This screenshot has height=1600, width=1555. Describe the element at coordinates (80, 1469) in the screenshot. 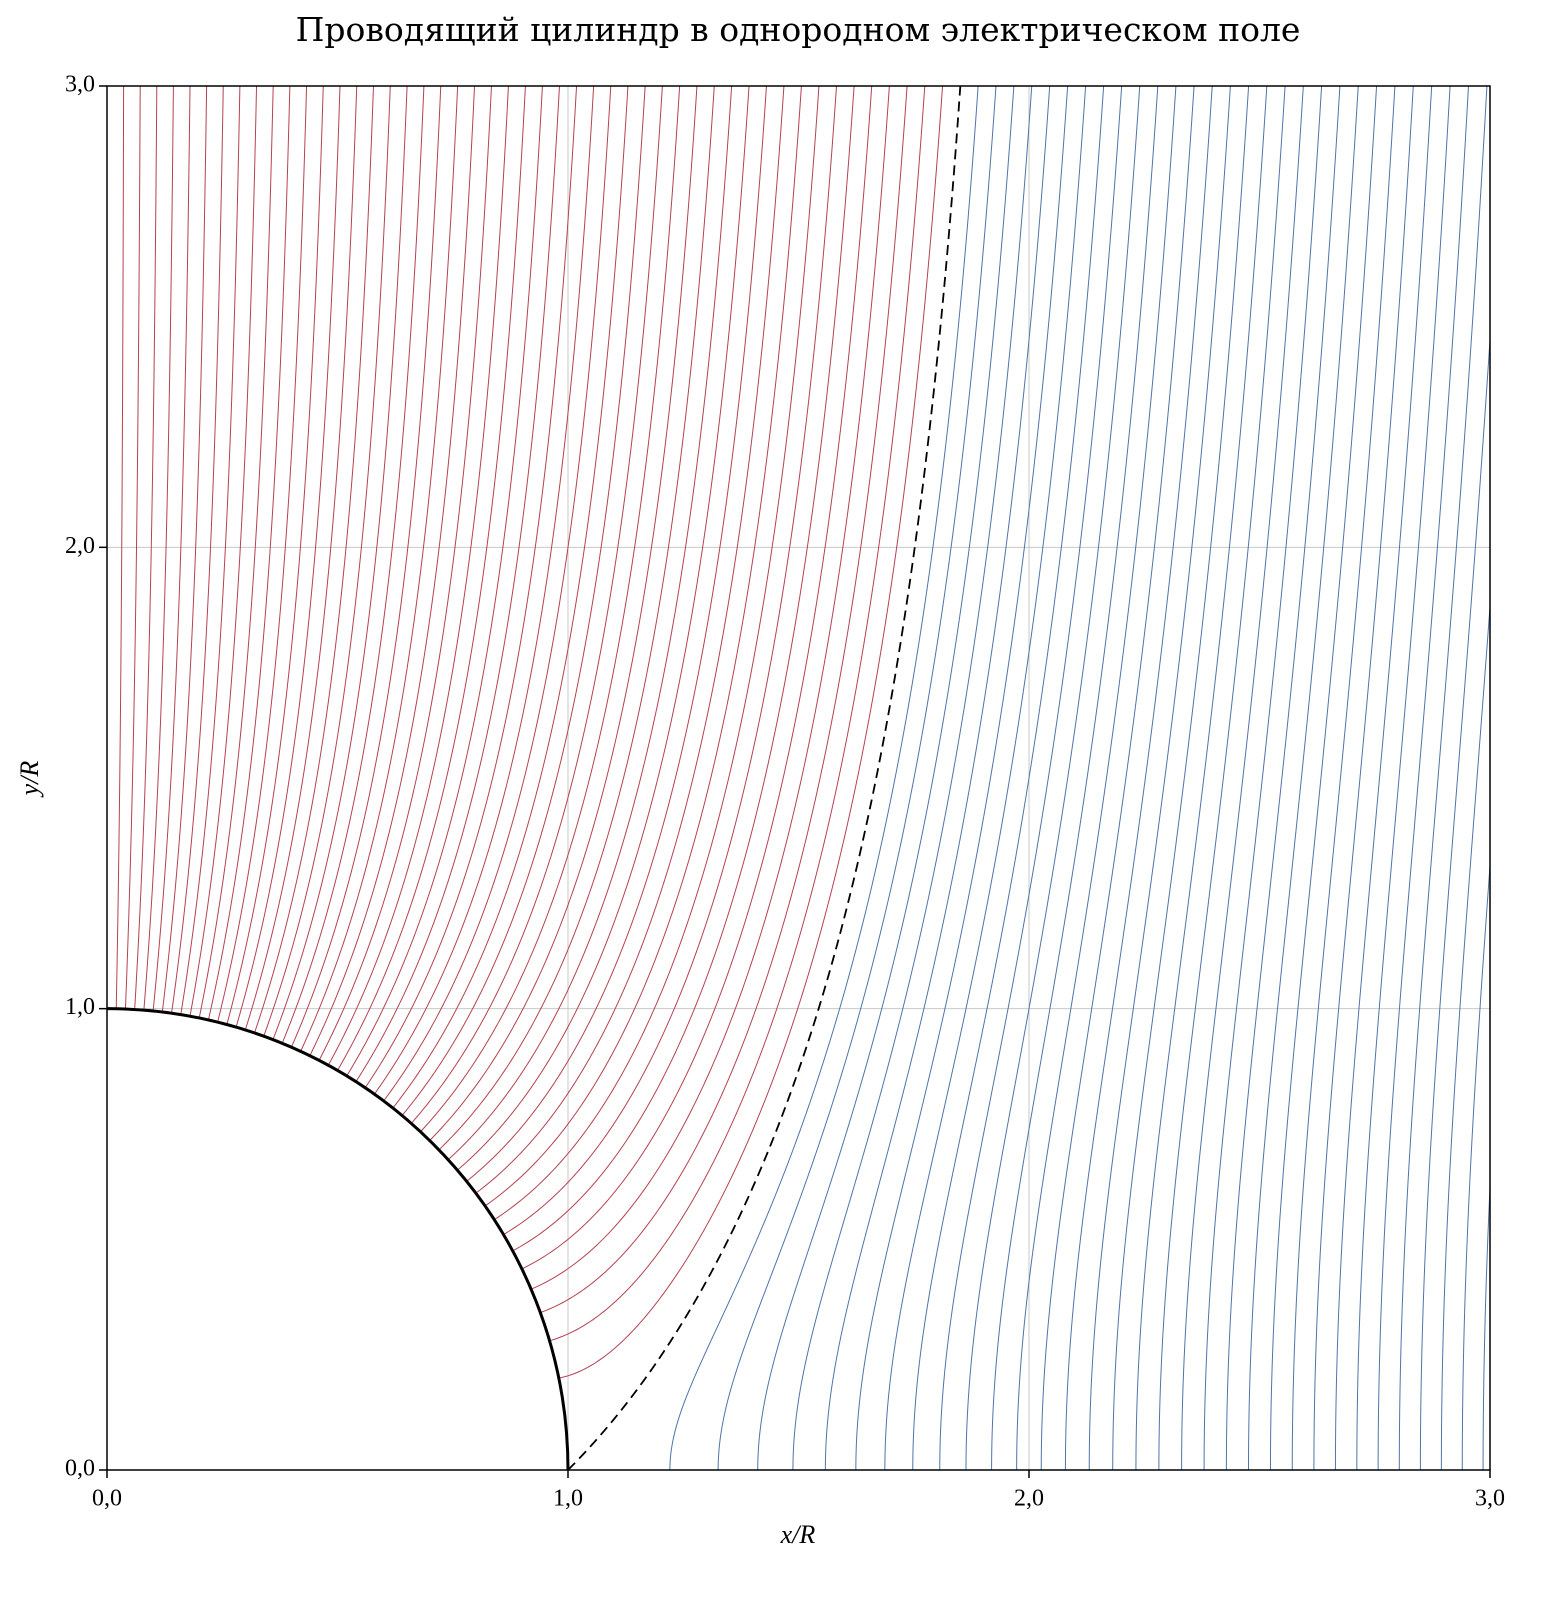

I see `y-tick-label: 0,0` at that location.